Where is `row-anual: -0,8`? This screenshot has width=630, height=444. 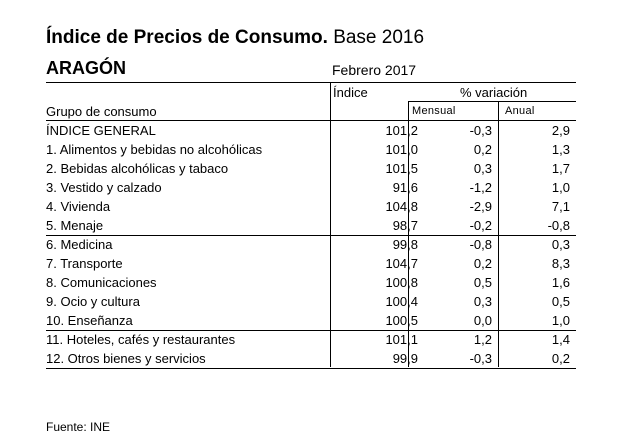 row-anual: -0,8 is located at coordinates (558, 225).